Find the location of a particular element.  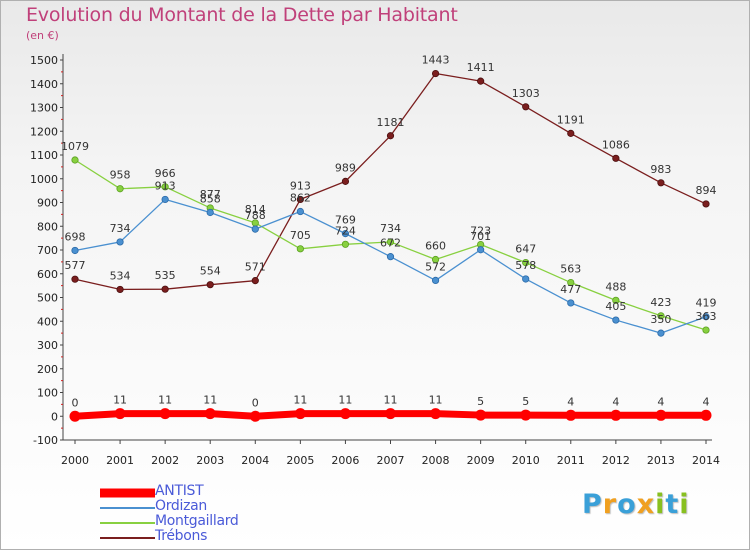

y-tick-label: 700 is located at coordinates (47, 250).